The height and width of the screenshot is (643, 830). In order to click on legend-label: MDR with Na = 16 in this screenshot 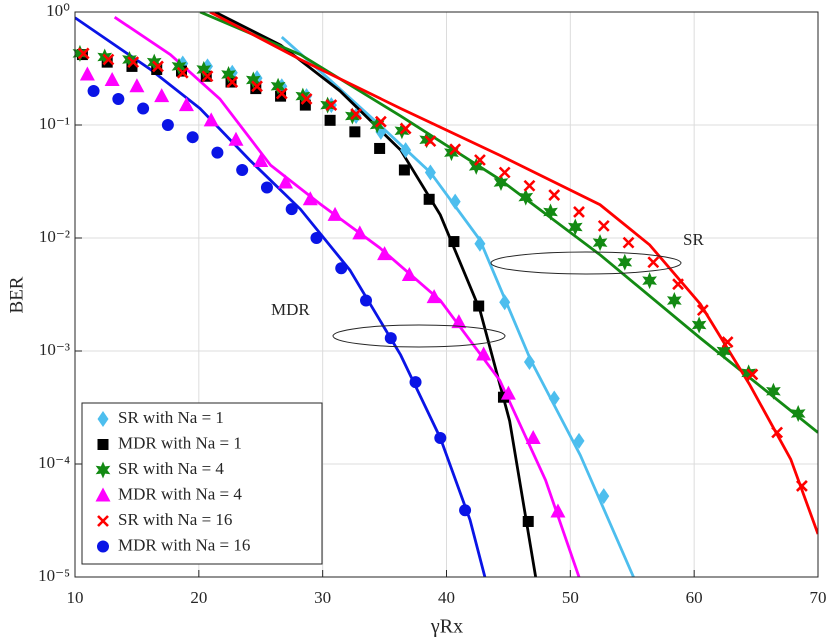, I will do `click(184, 544)`.